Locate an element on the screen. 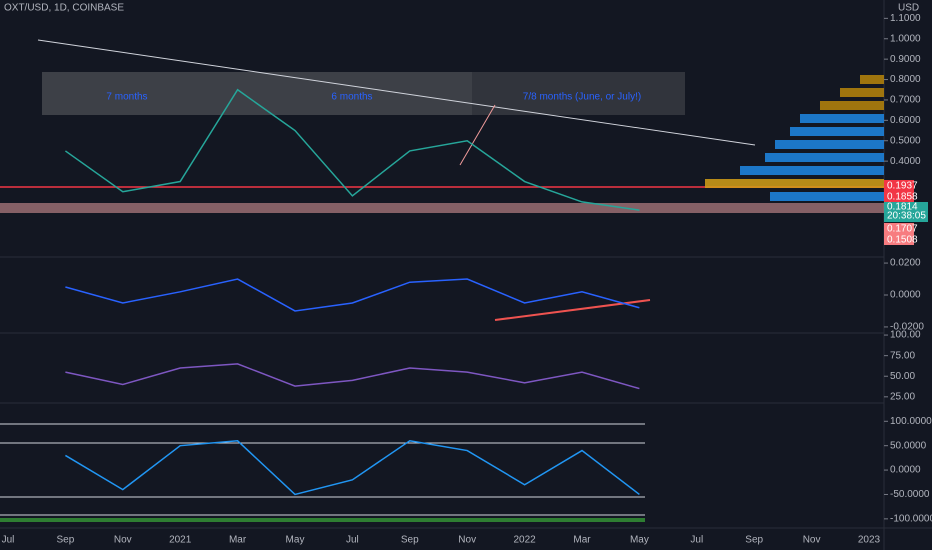 Image resolution: width=932 pixels, height=550 pixels. range-box is located at coordinates (578, 93).